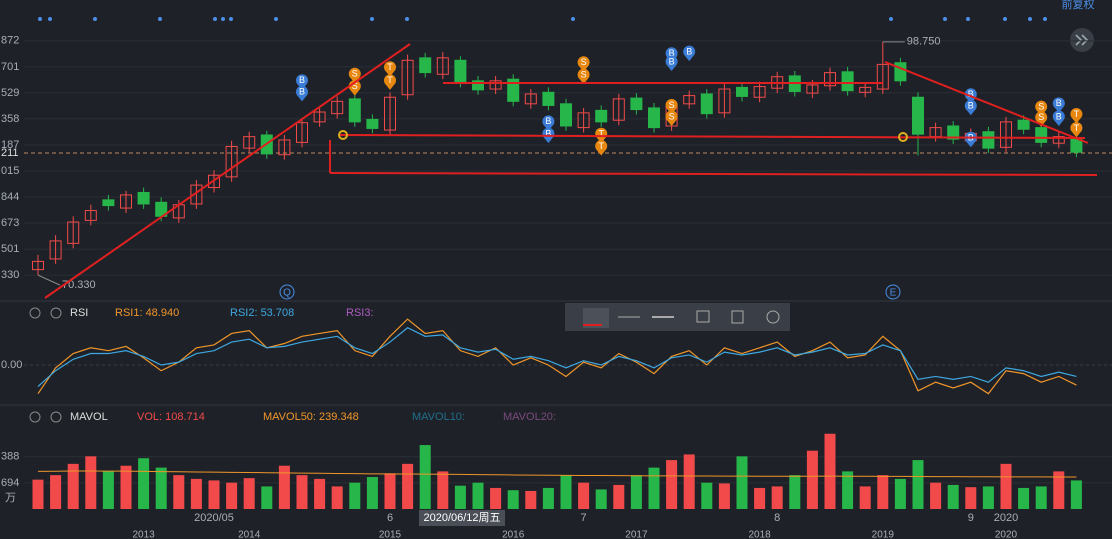  Describe the element at coordinates (171, 417) in the screenshot. I see `legend-entry: VOL: 108.714` at that location.